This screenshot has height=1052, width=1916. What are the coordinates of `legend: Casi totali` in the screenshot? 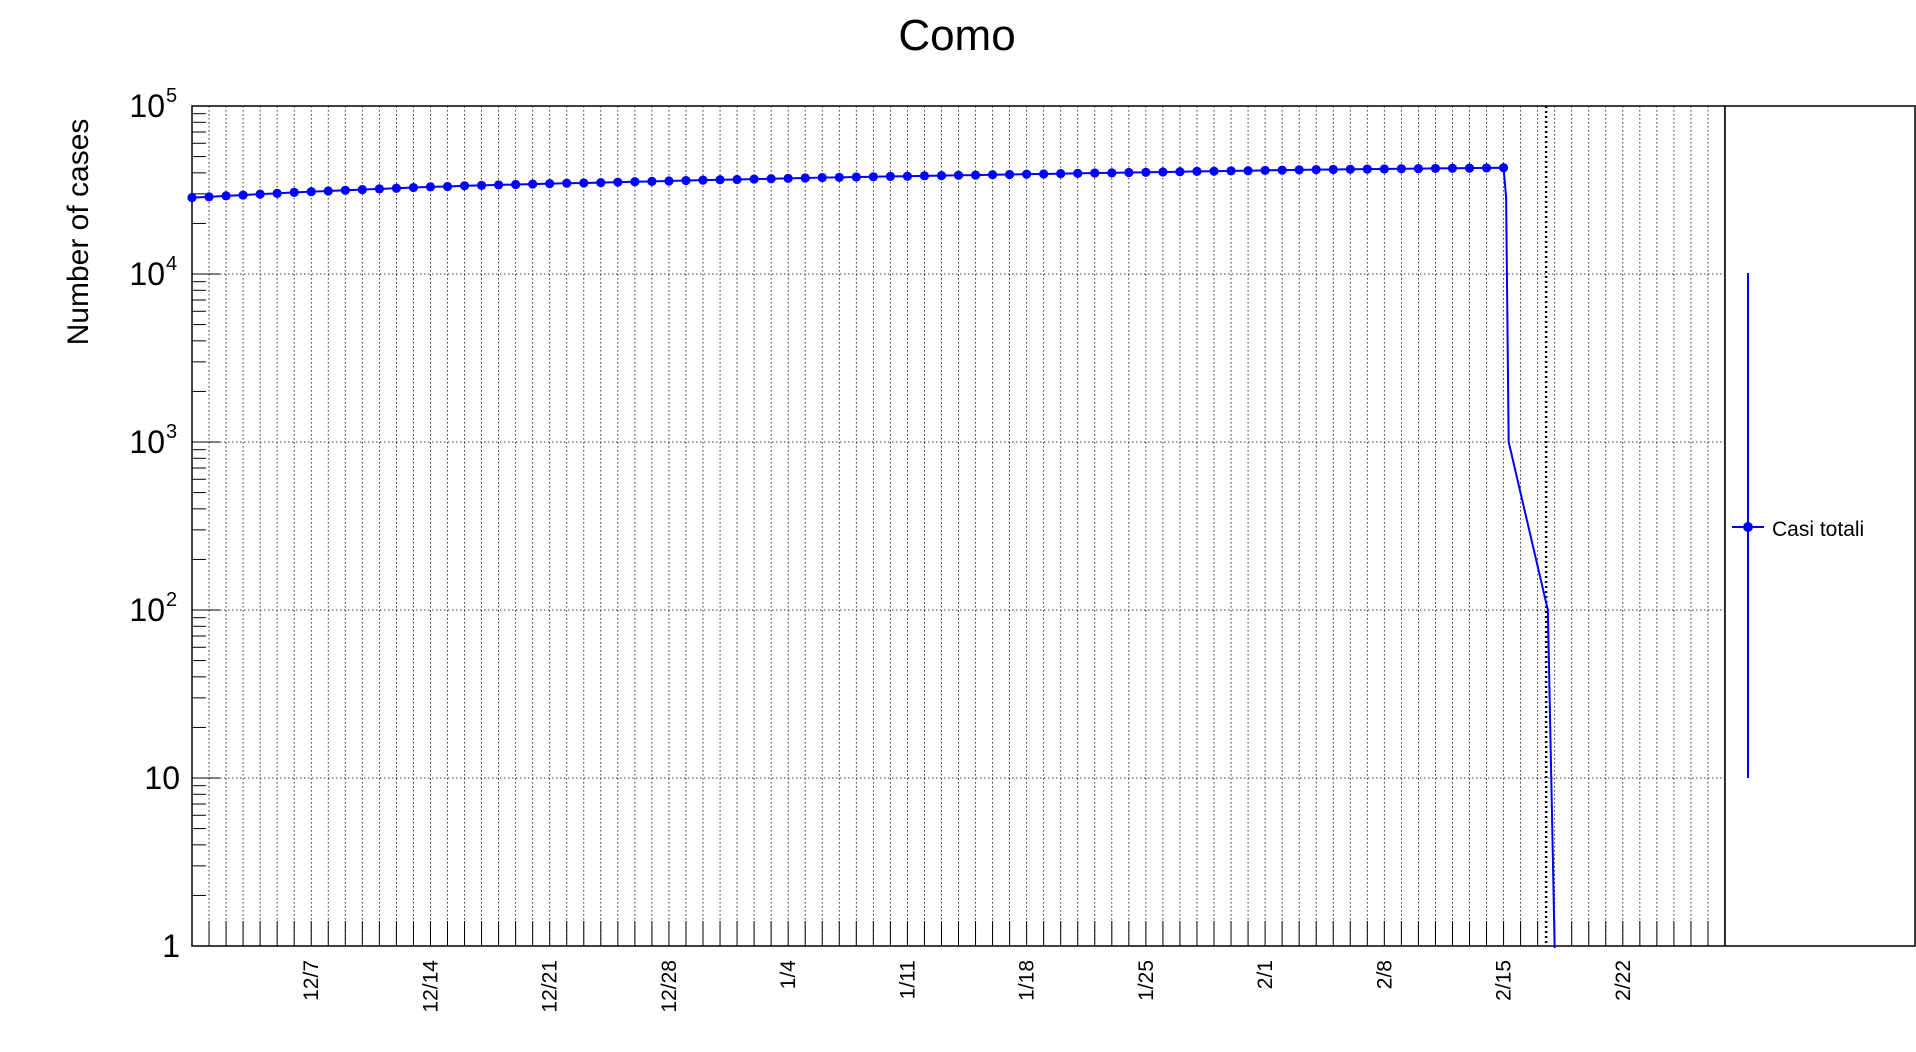 It's located at (1798, 525).